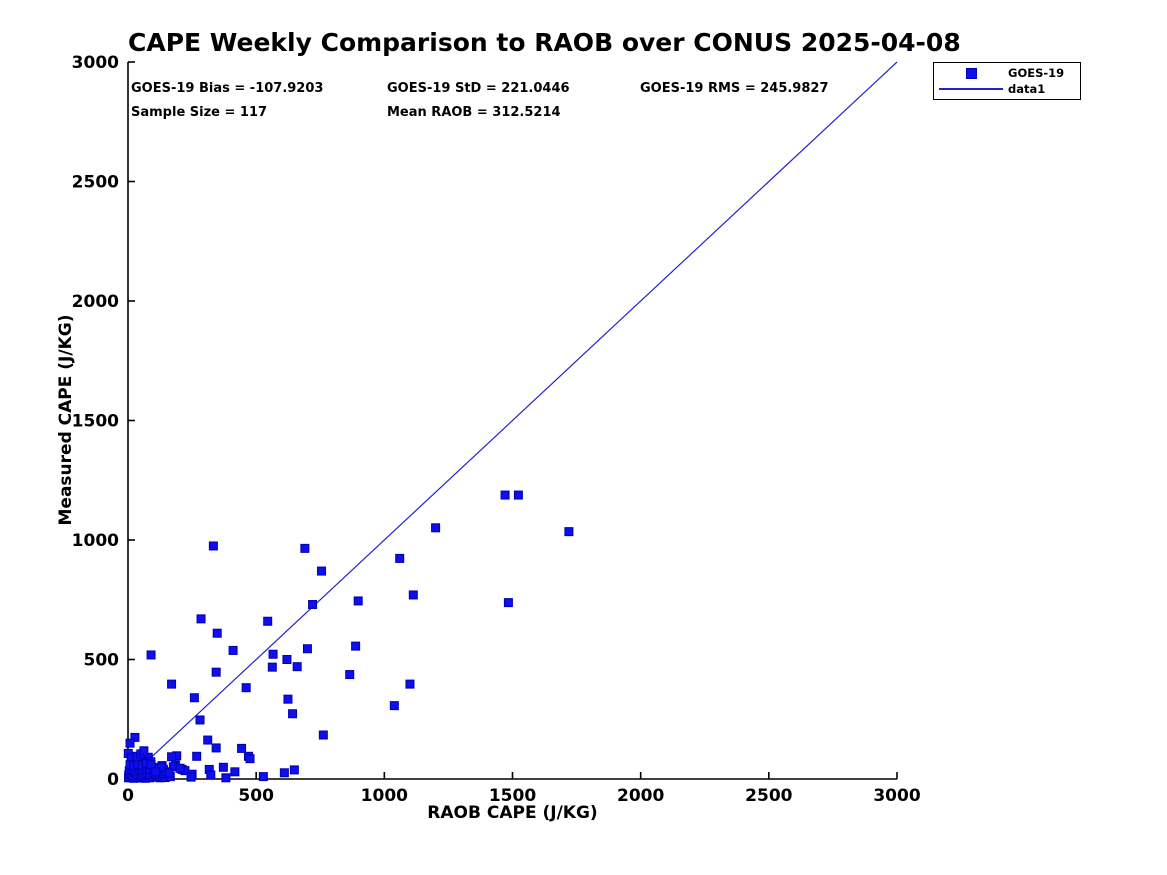 Image resolution: width=1167 pixels, height=875 pixels. What do you see at coordinates (95, 63) in the screenshot?
I see `y-tick-label: 3000` at bounding box center [95, 63].